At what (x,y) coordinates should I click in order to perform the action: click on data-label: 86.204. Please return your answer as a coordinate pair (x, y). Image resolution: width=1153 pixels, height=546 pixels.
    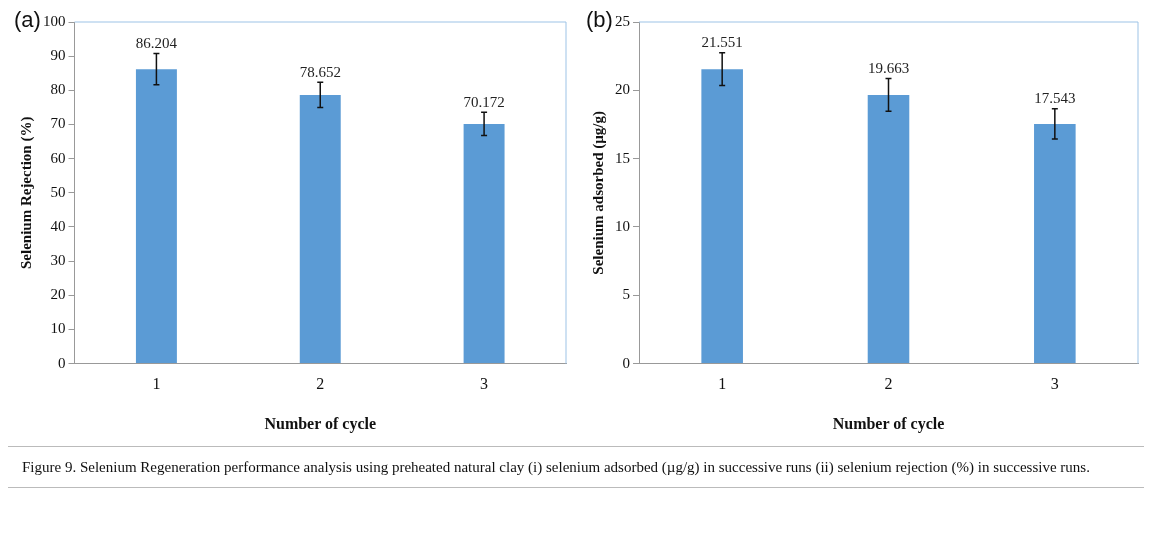
    Looking at the image, I should click on (156, 42).